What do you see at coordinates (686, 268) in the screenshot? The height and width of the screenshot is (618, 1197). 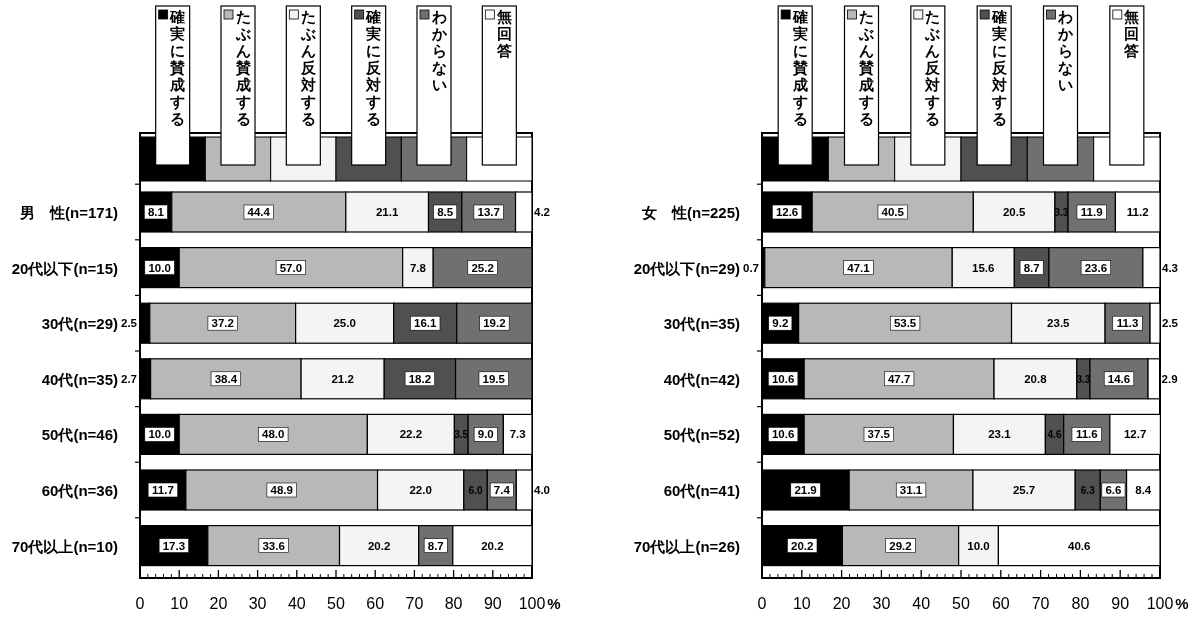 I see `y-tick-label: 20代以下(n=29)` at bounding box center [686, 268].